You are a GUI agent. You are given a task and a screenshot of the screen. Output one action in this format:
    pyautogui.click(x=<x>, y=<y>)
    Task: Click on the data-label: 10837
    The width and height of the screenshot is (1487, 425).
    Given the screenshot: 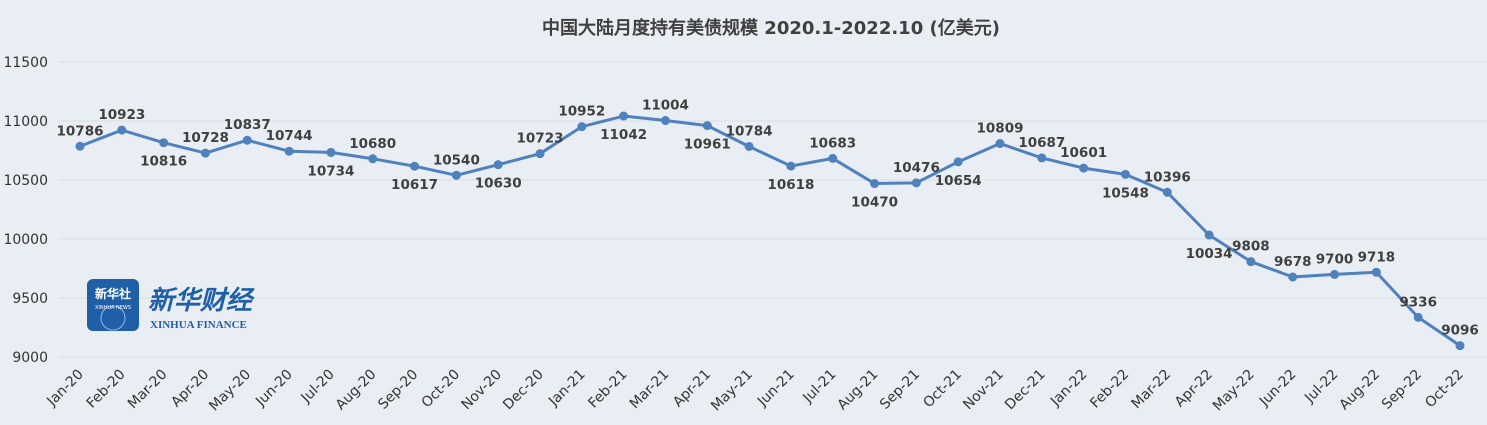 What is the action you would take?
    pyautogui.click(x=247, y=125)
    